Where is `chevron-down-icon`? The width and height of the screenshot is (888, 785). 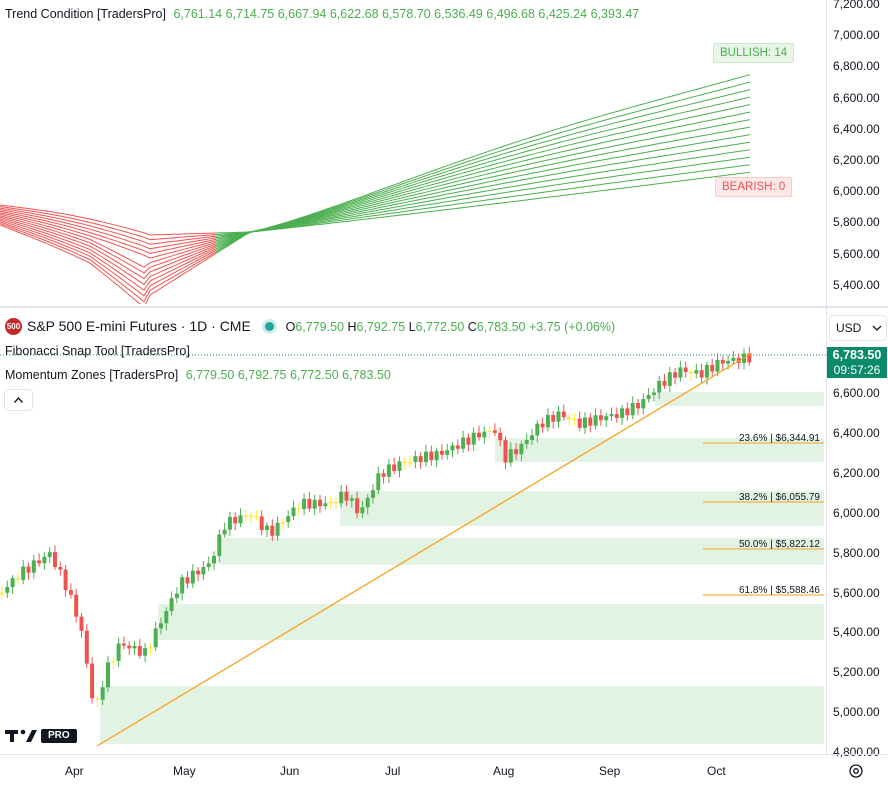
chevron-down-icon is located at coordinates (877, 328).